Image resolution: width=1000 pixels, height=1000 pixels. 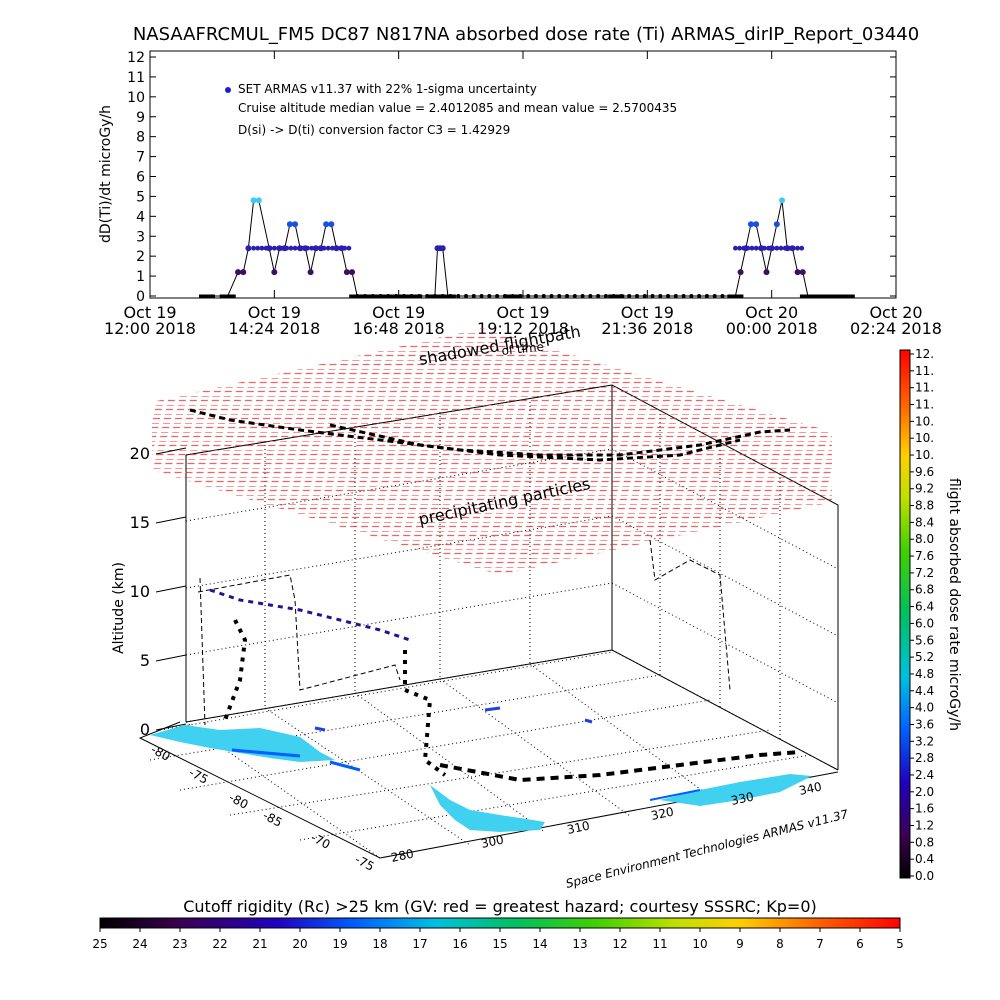 What do you see at coordinates (402, 855) in the screenshot?
I see `longitude-tick-label: 280` at bounding box center [402, 855].